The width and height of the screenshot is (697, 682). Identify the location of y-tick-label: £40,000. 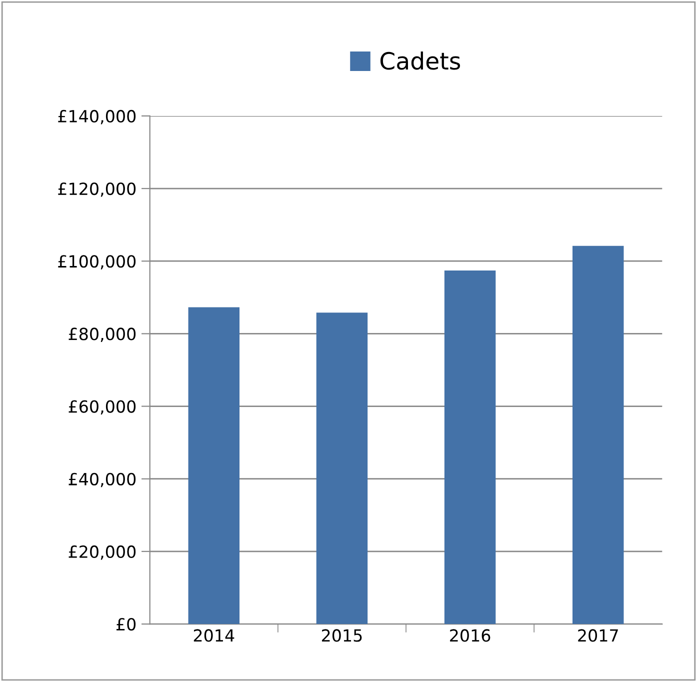
(102, 480).